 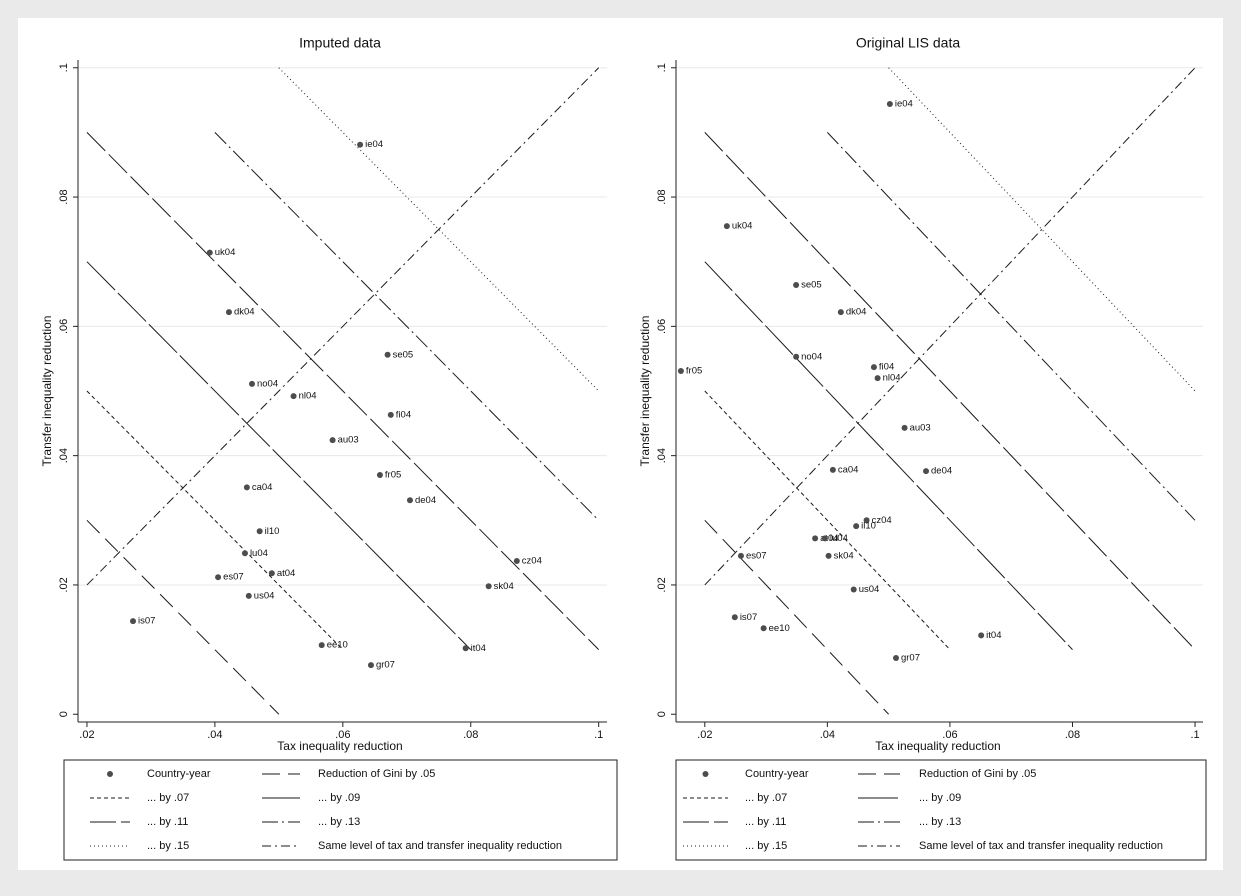 What do you see at coordinates (385, 665) in the screenshot?
I see `point-label: gr07` at bounding box center [385, 665].